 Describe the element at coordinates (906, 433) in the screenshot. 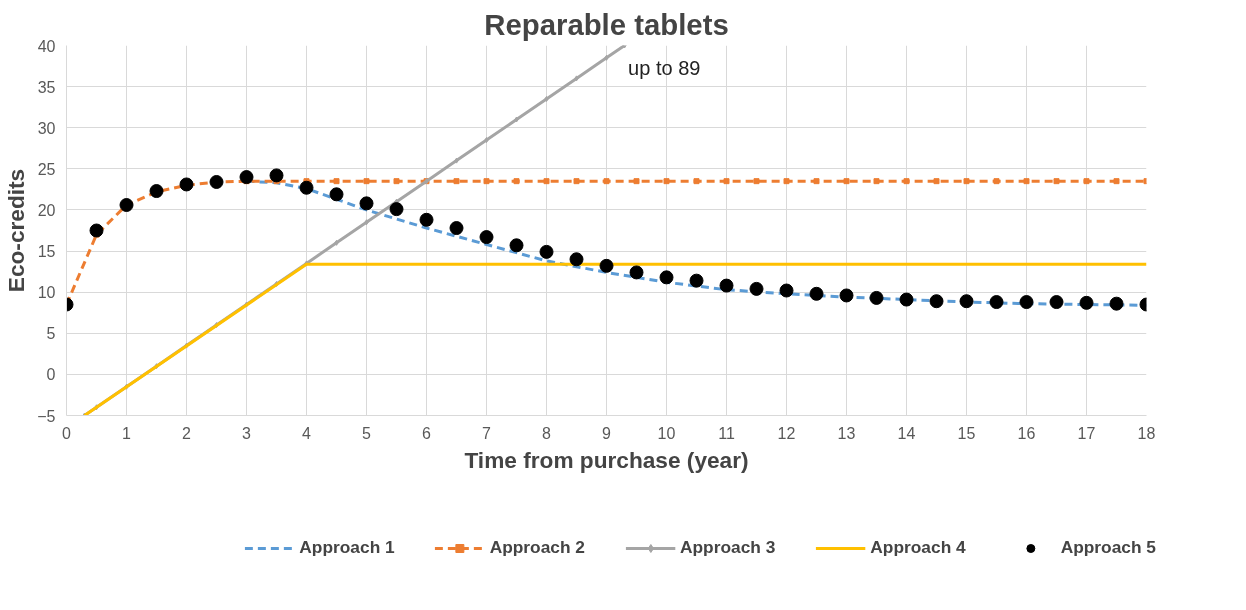

I see `x-tick-label: 14` at that location.